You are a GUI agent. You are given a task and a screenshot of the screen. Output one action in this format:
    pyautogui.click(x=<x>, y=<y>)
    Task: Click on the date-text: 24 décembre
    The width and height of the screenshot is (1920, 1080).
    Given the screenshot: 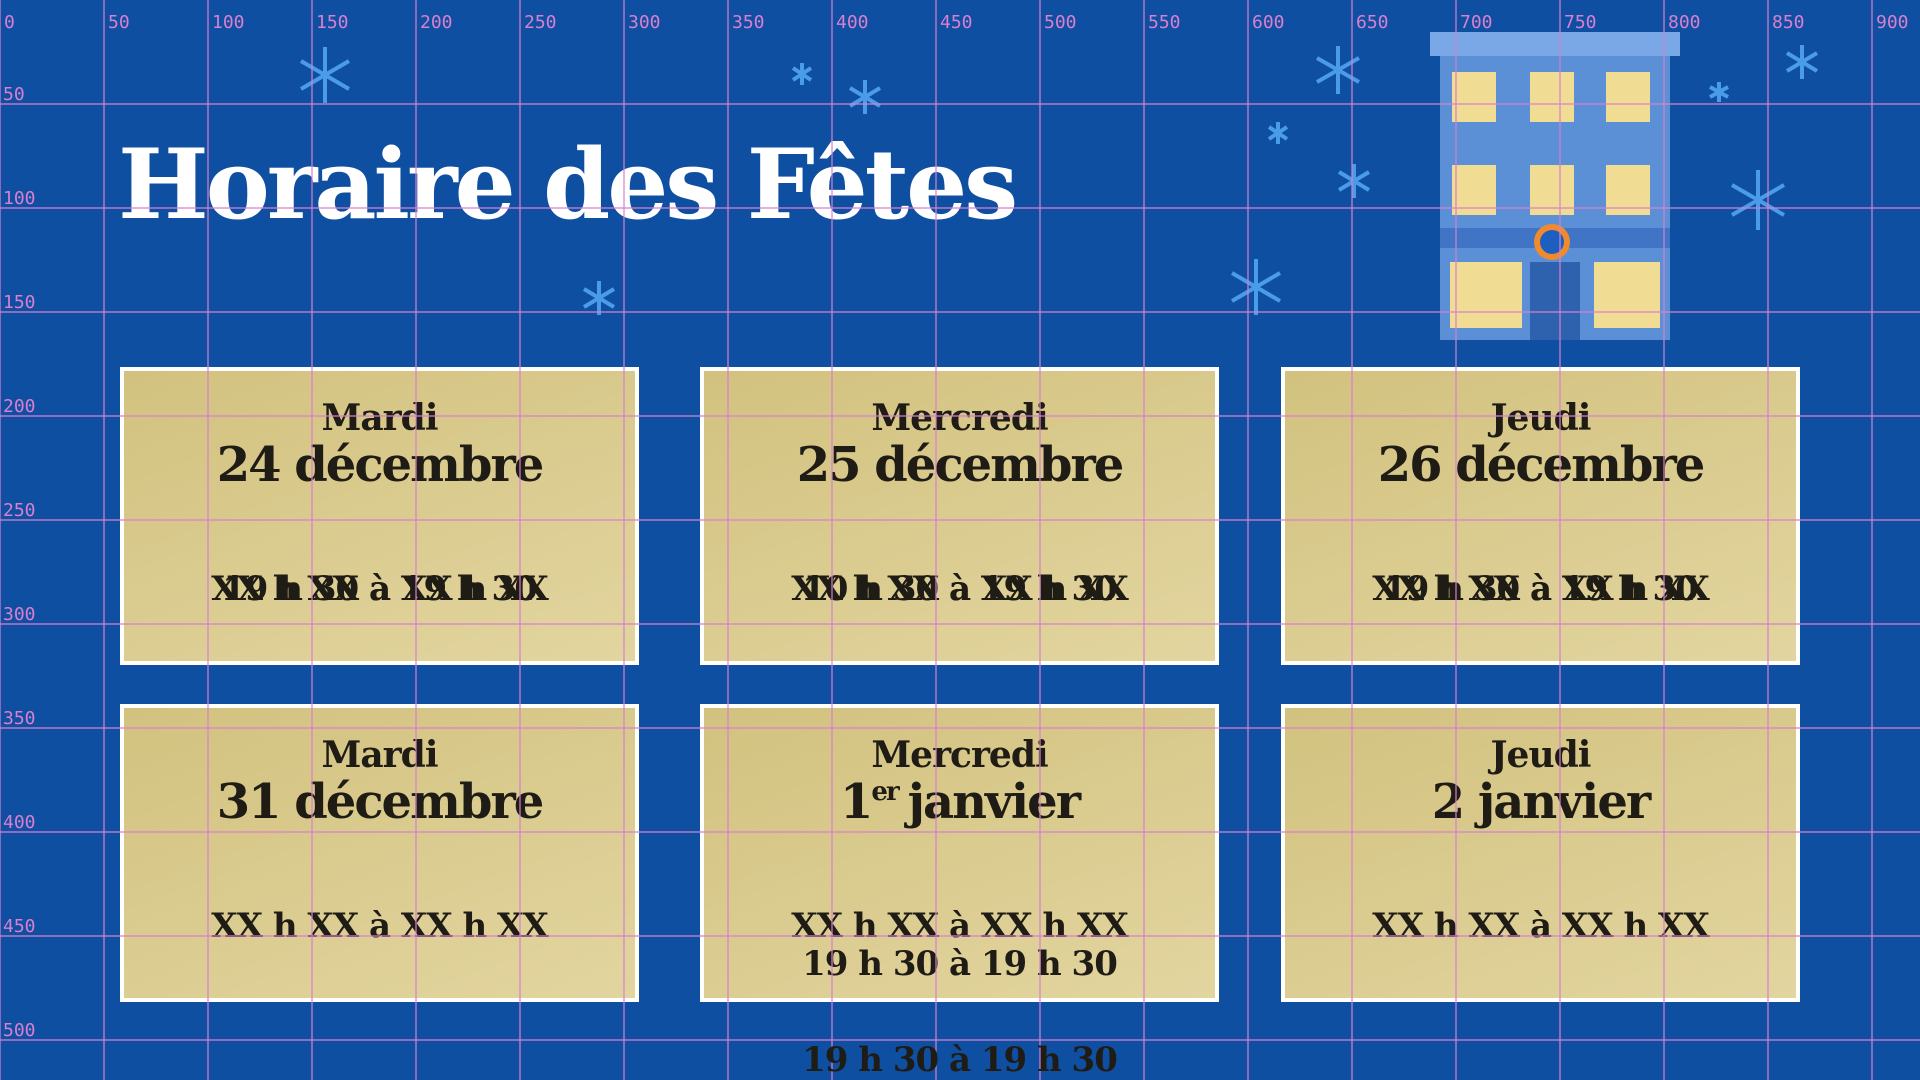 What is the action you would take?
    pyautogui.click(x=380, y=465)
    